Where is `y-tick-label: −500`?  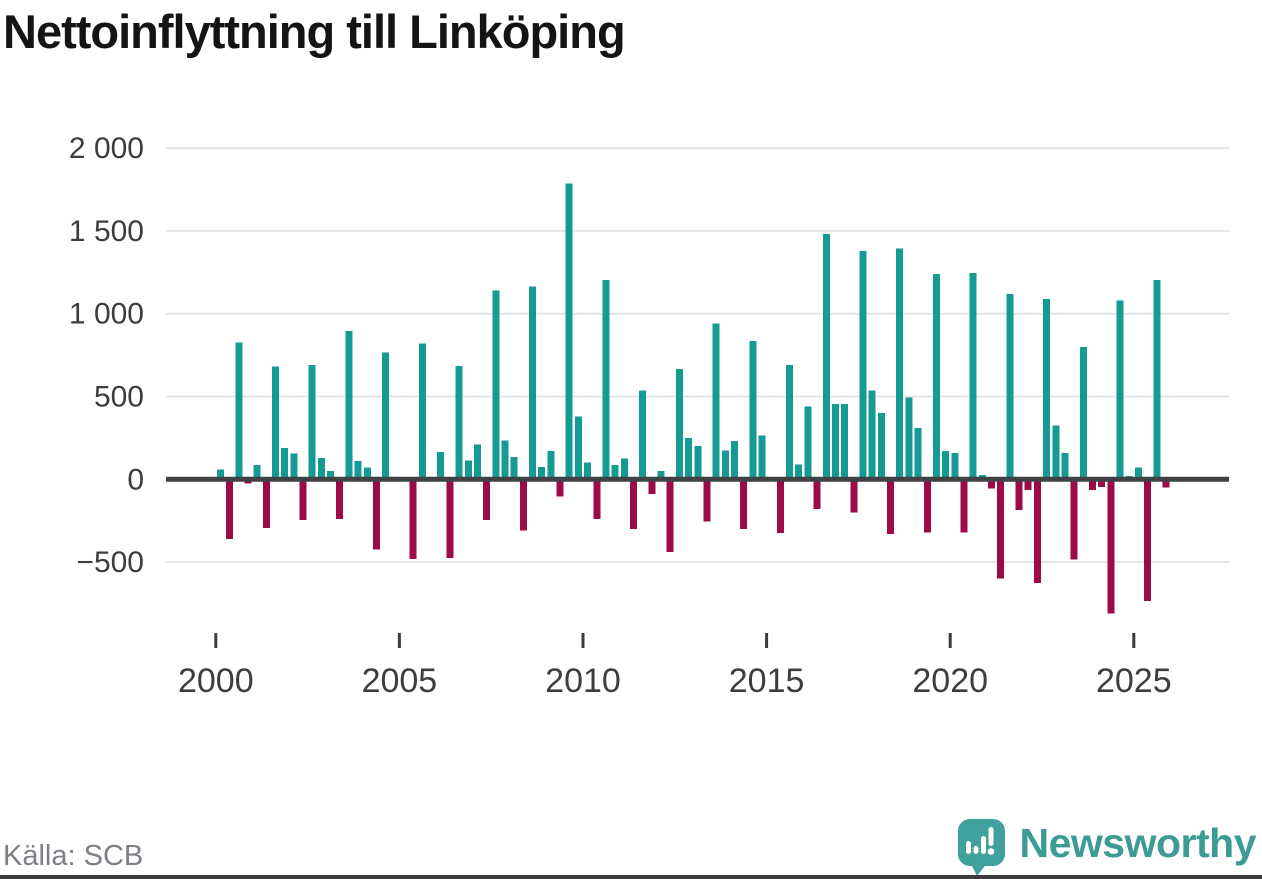 y-tick-label: −500 is located at coordinates (110, 562).